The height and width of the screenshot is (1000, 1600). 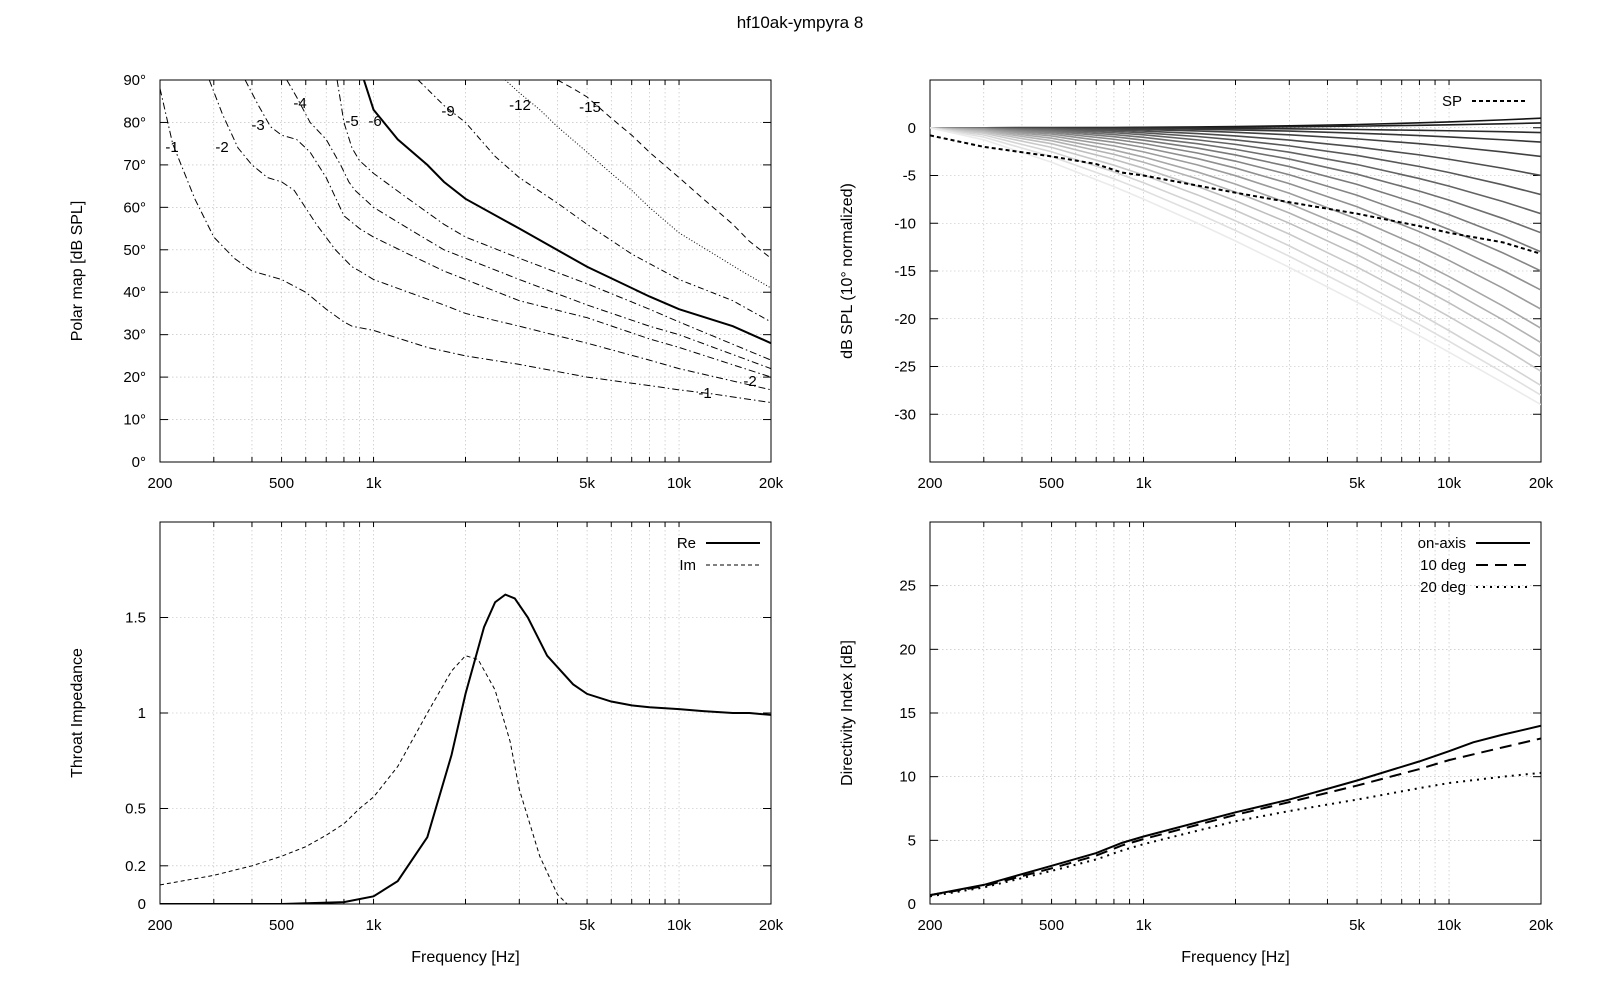 What do you see at coordinates (687, 565) in the screenshot?
I see `legend-label: Im` at bounding box center [687, 565].